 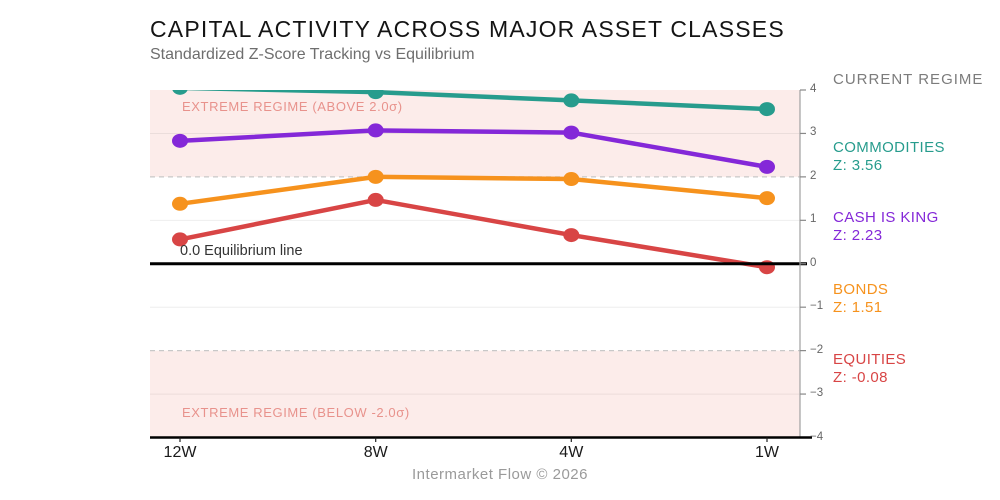 I want to click on extreme-below-label: EXTREME REGIME (BELOW -2.0σ), so click(x=296, y=412).